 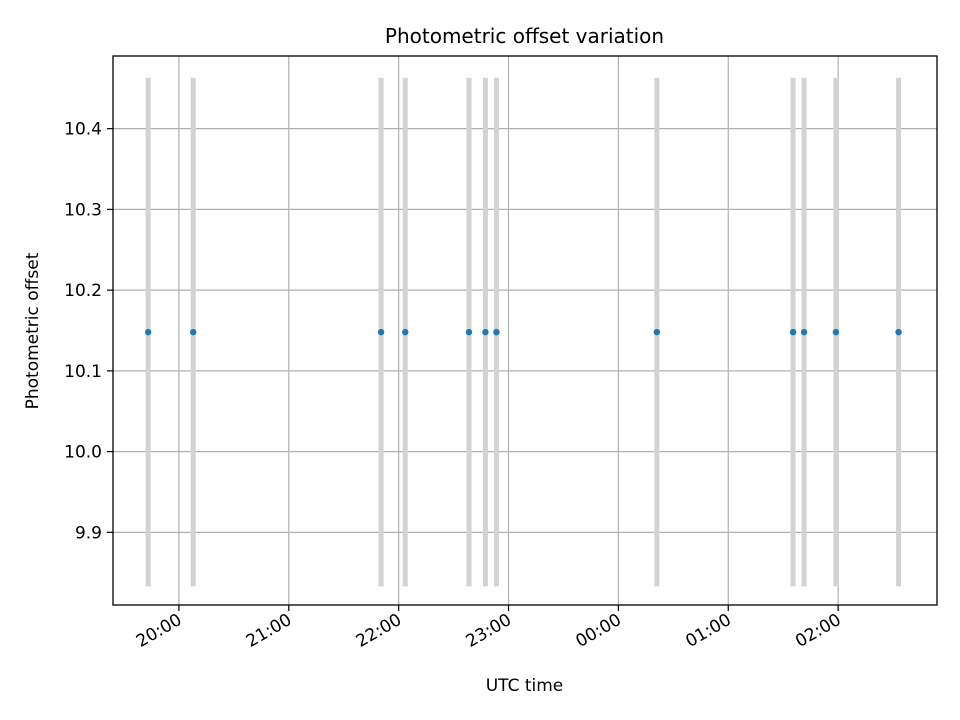 I want to click on x-tick-label: 02:00, so click(x=818, y=631).